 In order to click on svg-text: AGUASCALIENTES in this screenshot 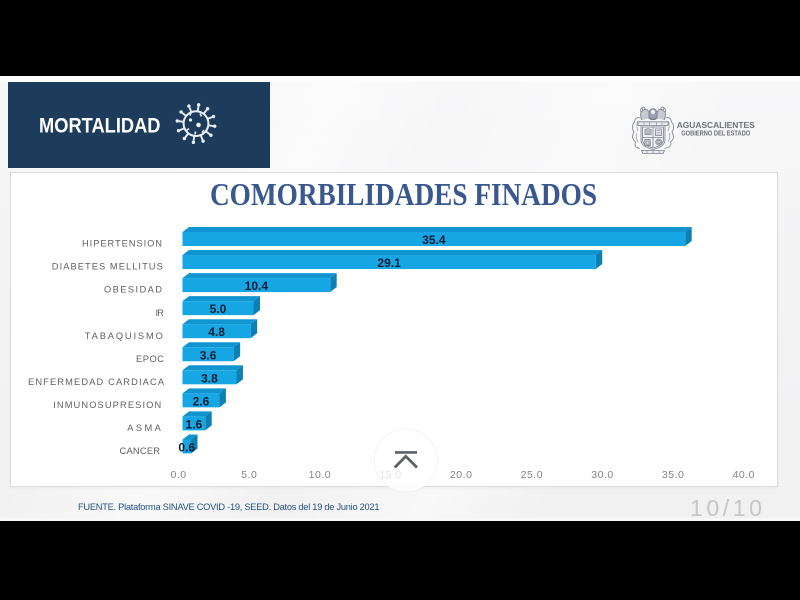, I will do `click(716, 125)`.